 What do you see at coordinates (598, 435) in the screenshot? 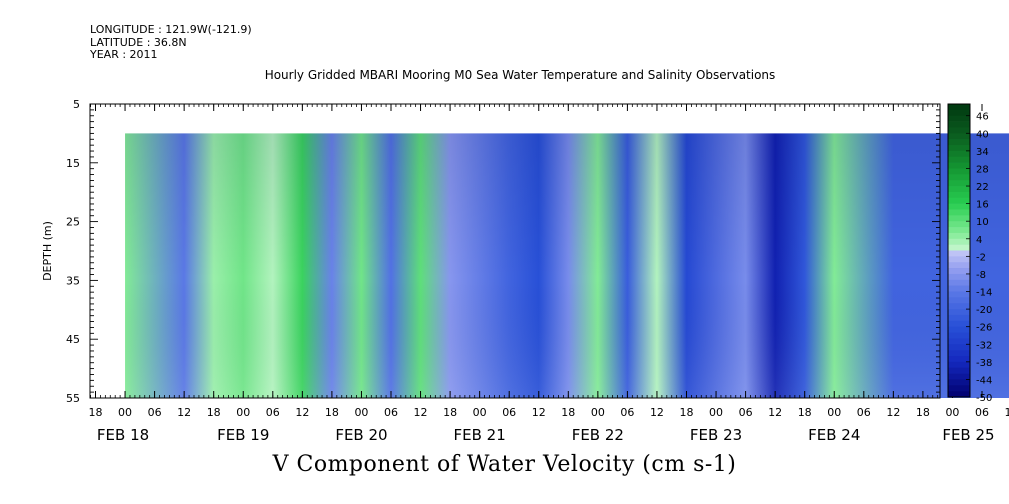
I see `x-day-label: FEB 22` at bounding box center [598, 435].